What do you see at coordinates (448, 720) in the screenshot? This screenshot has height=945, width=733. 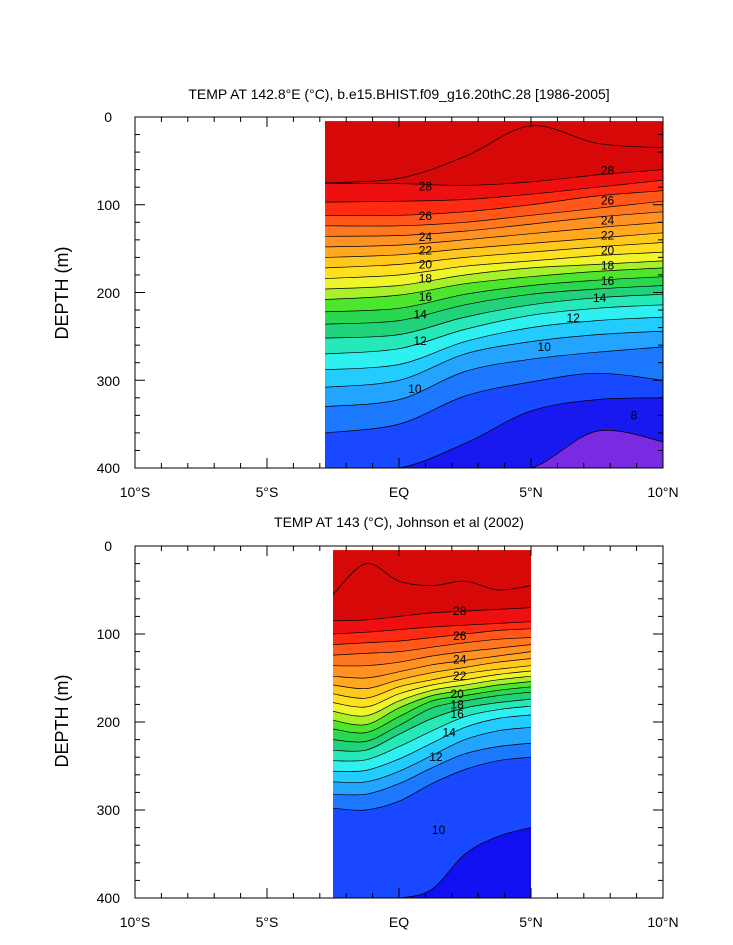 I see `panel-2-contour-labels: 28 26 24 22 20 18 16 14 12 10` at bounding box center [448, 720].